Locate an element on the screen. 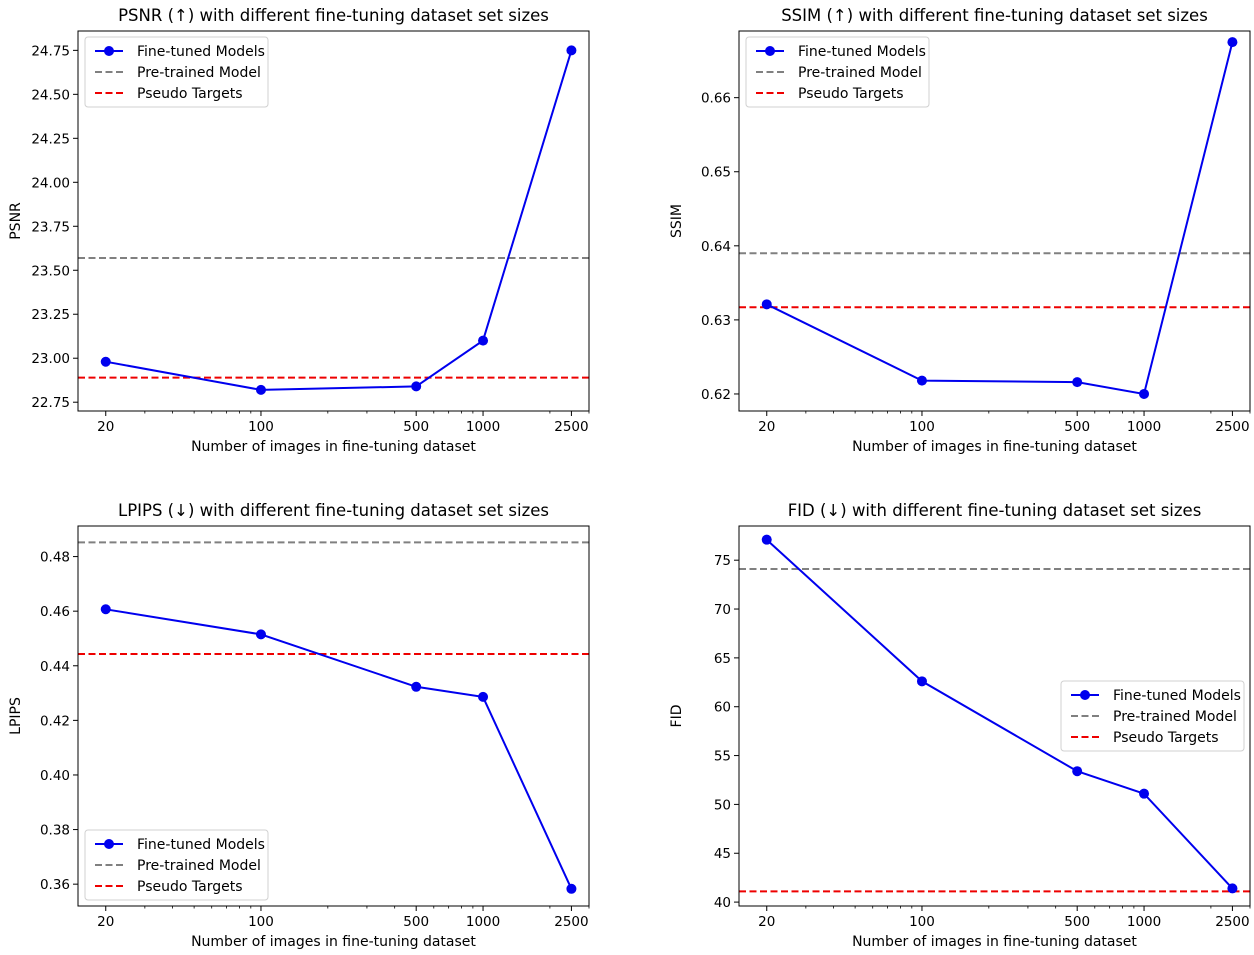 The height and width of the screenshot is (955, 1254). y-tick-label: 45 is located at coordinates (722, 854).